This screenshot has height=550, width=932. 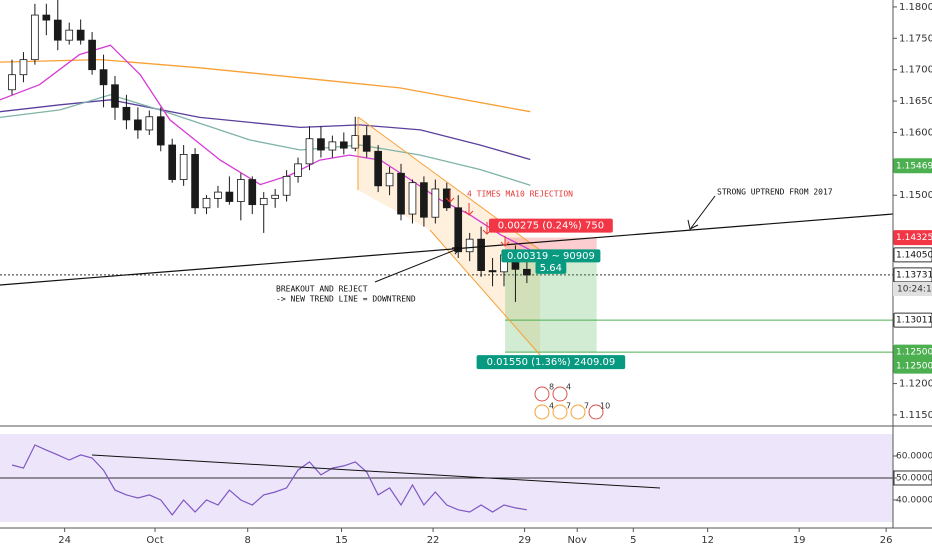 I want to click on annotation: -> NEW TREND LINE = DOWNTREND, so click(x=346, y=299).